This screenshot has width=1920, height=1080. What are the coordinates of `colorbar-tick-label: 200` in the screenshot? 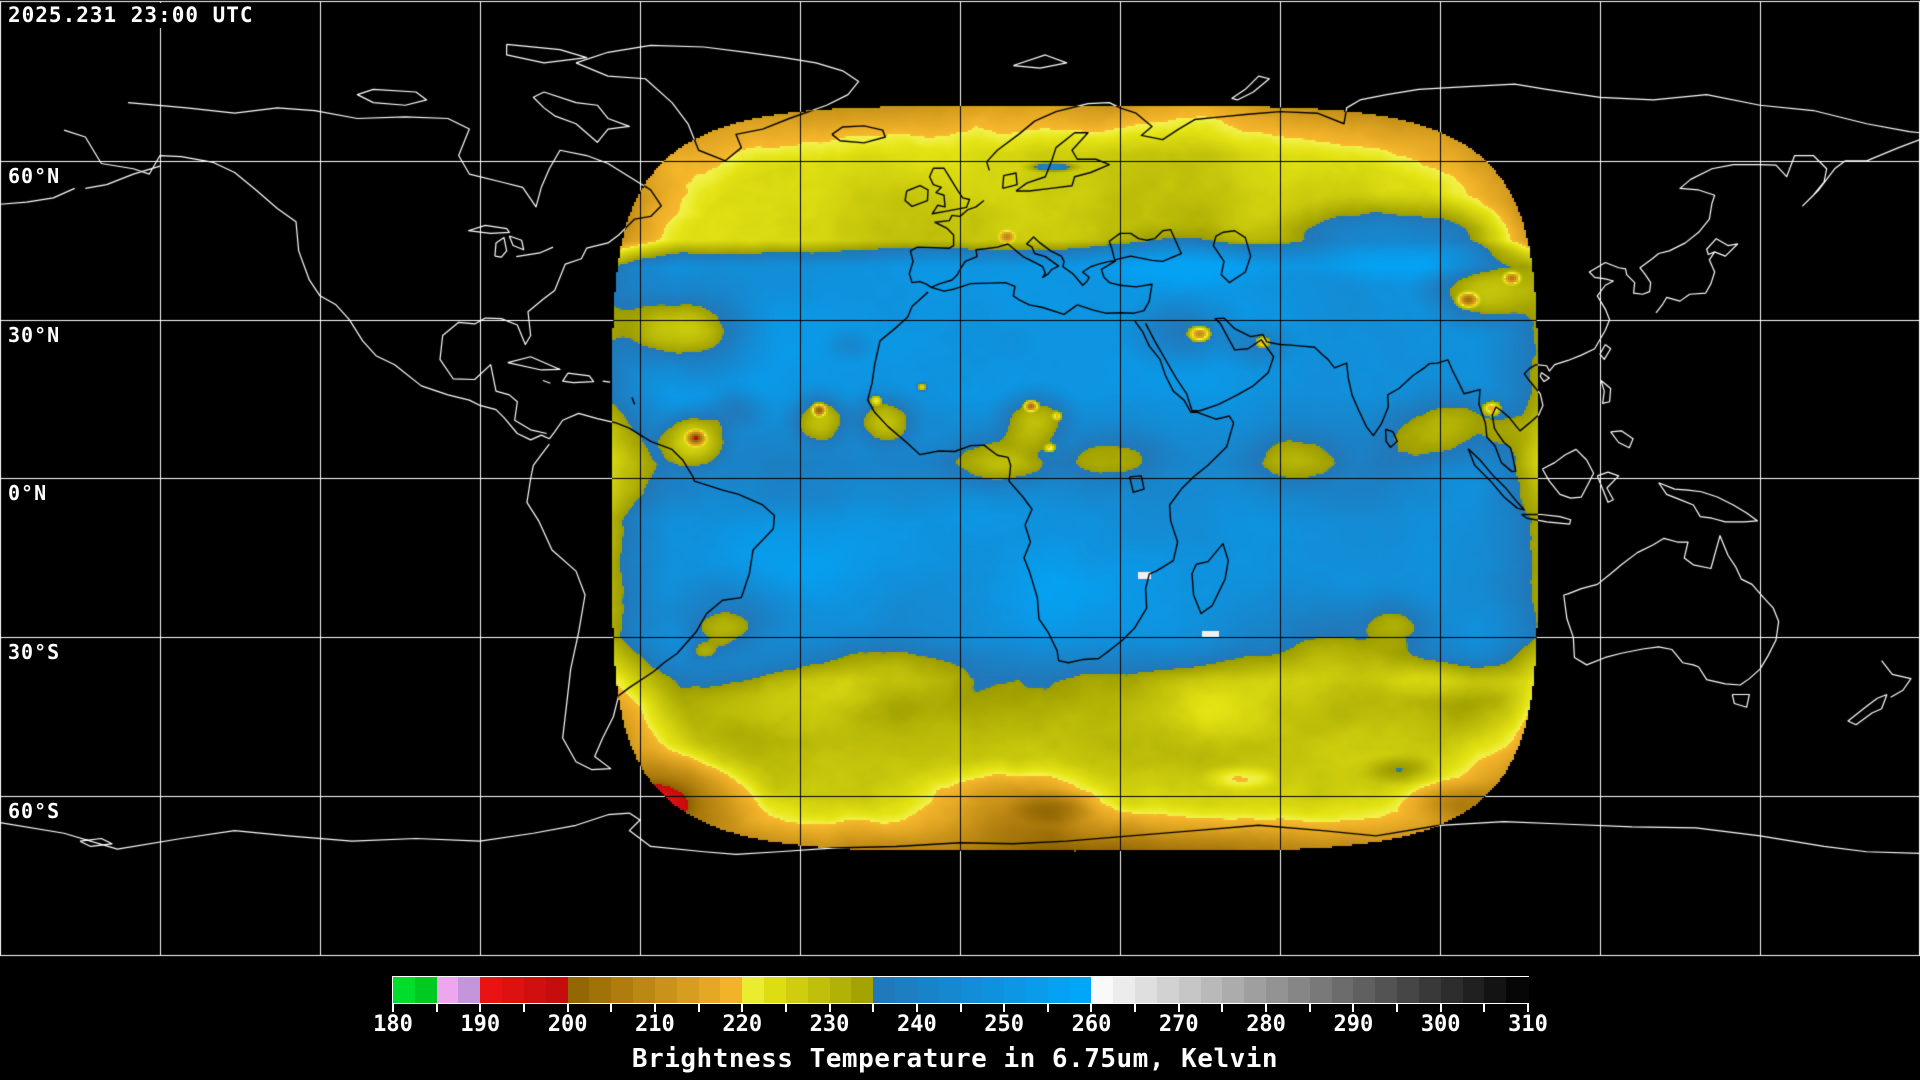 It's located at (567, 1024).